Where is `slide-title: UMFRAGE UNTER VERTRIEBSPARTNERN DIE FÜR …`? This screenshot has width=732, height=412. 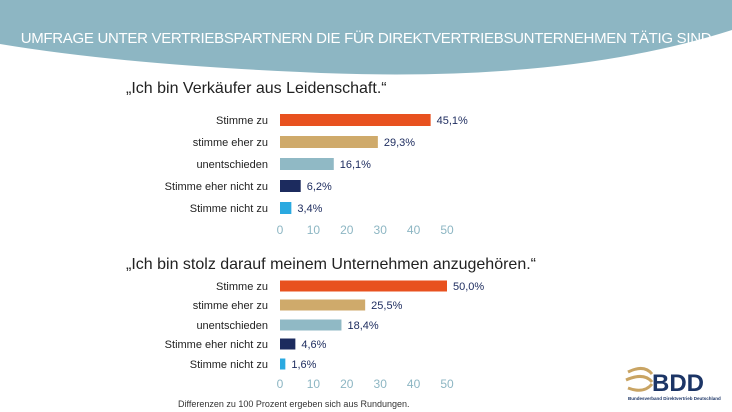 slide-title: UMFRAGE UNTER VERTRIEBSPARTNERN DIE FÜR … is located at coordinates (366, 38).